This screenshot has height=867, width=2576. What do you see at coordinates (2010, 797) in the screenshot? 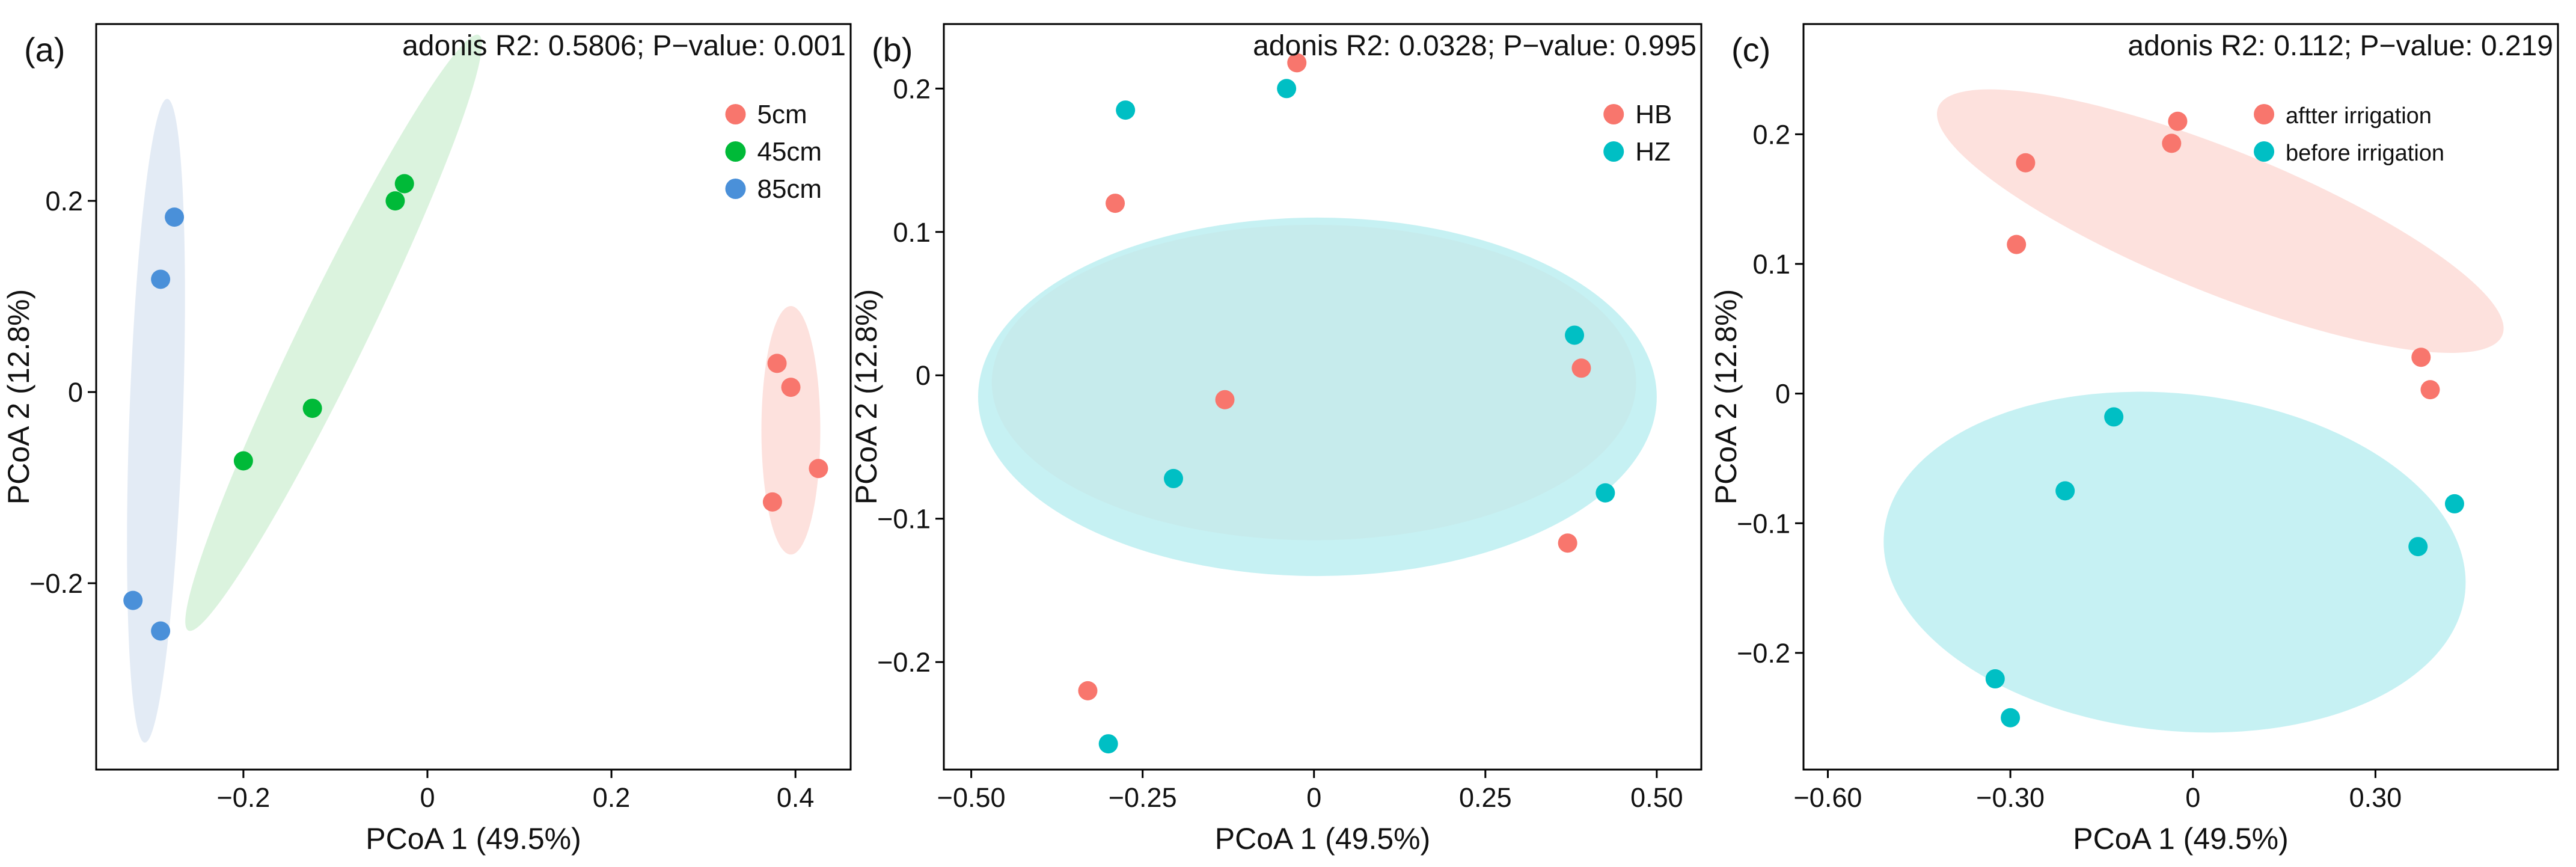
I see `x-tick-label: −0.30` at bounding box center [2010, 797].